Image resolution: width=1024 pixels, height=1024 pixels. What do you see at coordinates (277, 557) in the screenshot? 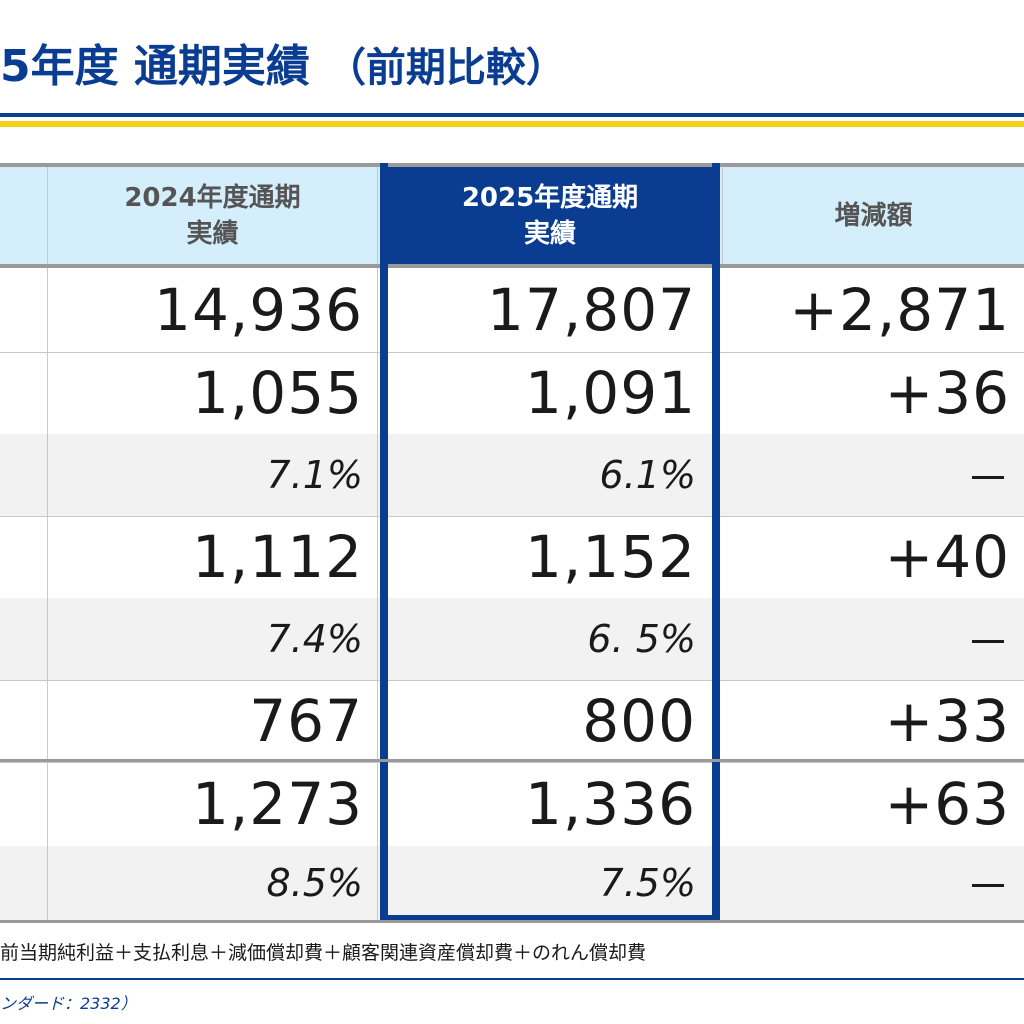
I see `cell-2024-value: 1,112` at bounding box center [277, 557].